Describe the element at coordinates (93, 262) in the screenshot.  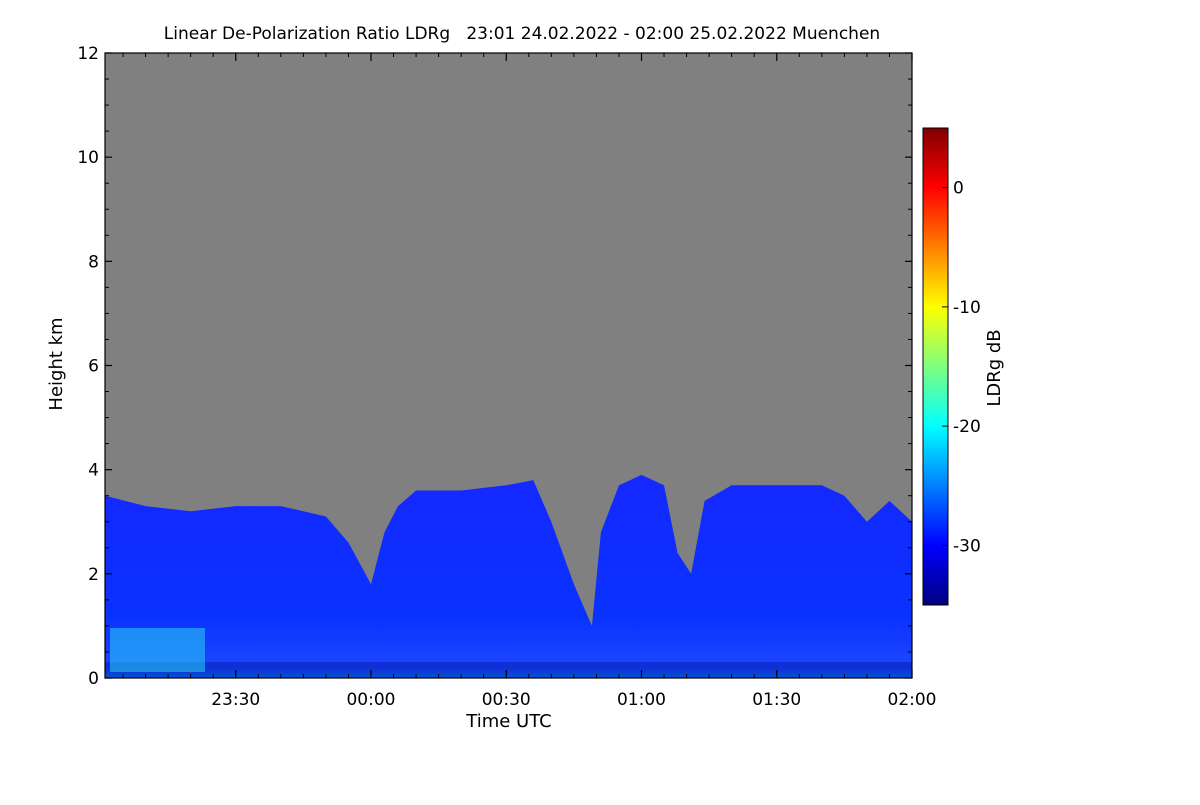
I see `y-tick-label: 8` at that location.